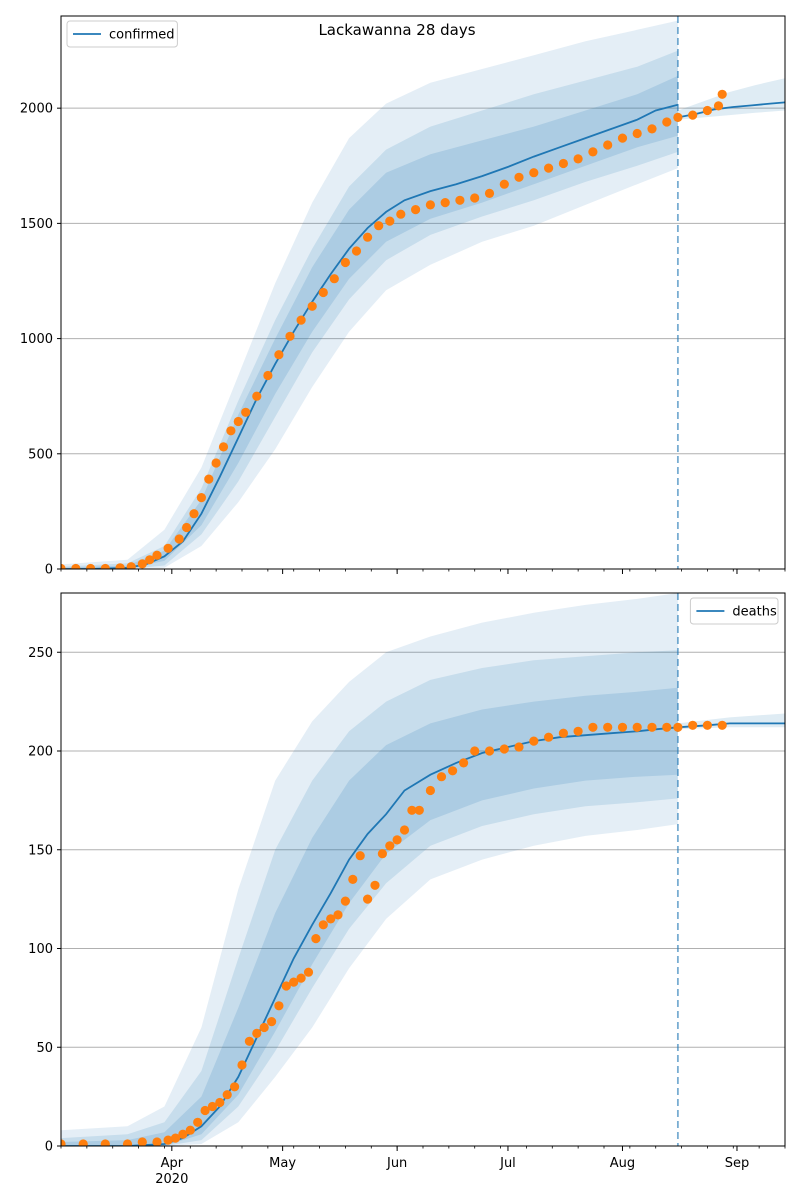 The width and height of the screenshot is (800, 1200). I want to click on x-tick-label: Aug, so click(622, 1163).